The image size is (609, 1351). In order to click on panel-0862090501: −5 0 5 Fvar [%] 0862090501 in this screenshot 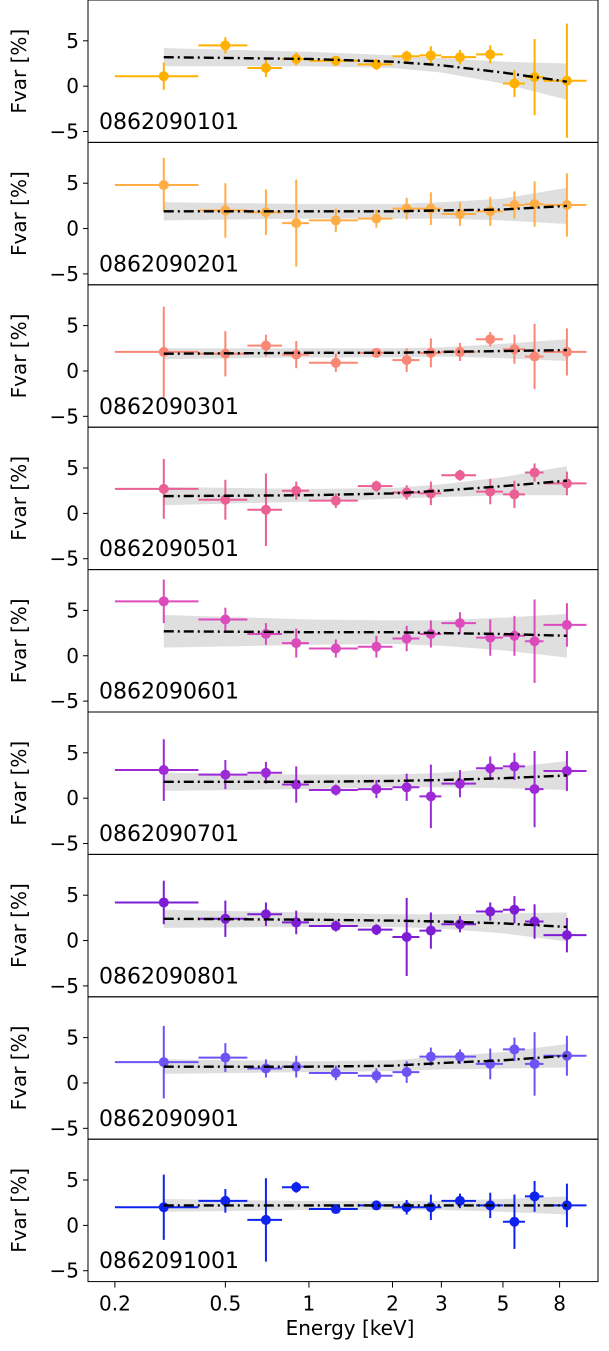, I will do `click(303, 498)`.